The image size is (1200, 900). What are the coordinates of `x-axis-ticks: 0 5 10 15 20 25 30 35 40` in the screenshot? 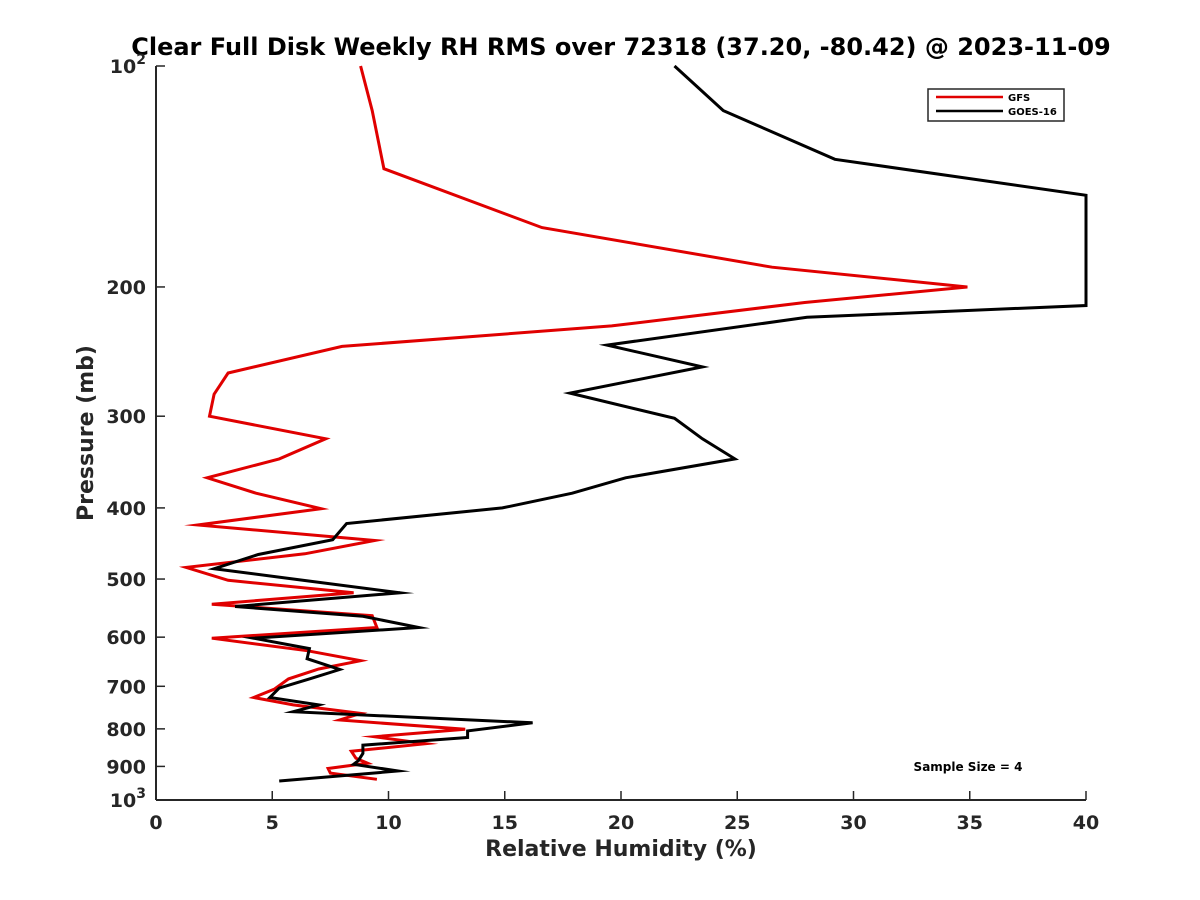 It's located at (624, 812).